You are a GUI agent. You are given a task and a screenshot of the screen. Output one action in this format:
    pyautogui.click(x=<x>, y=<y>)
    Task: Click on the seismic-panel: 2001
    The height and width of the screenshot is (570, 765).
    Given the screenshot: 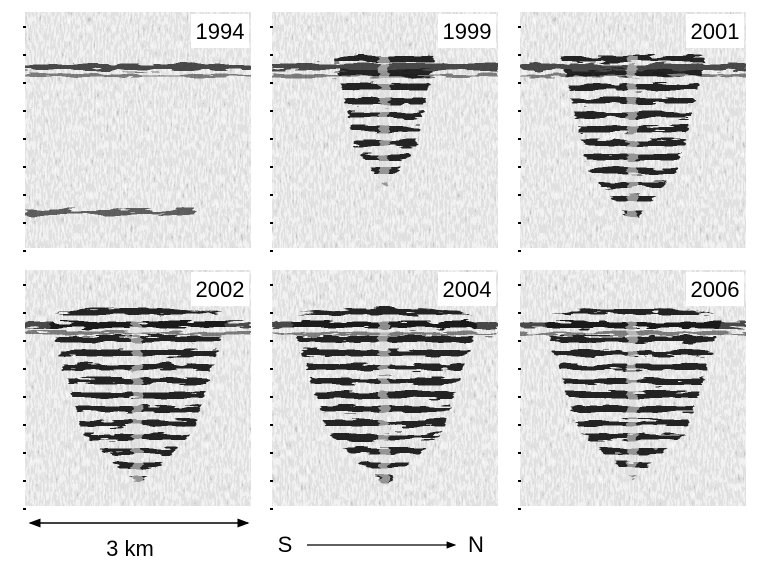 What is the action you would take?
    pyautogui.click(x=632, y=132)
    